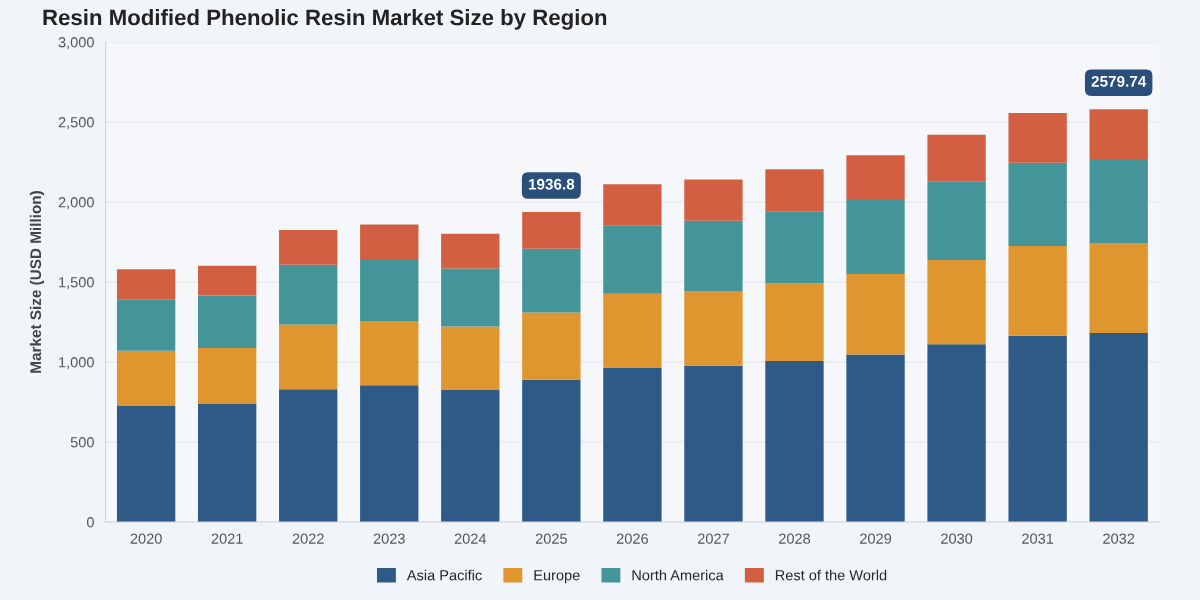  What do you see at coordinates (76, 283) in the screenshot?
I see `y-tick-label: 1,500` at bounding box center [76, 283].